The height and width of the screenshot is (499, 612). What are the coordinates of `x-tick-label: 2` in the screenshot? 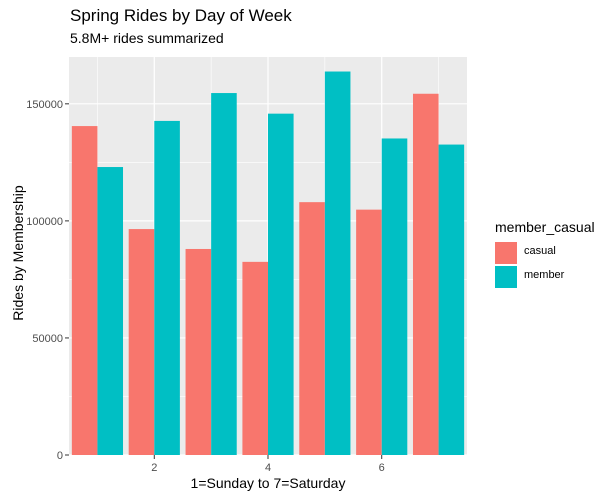 It's located at (154, 468).